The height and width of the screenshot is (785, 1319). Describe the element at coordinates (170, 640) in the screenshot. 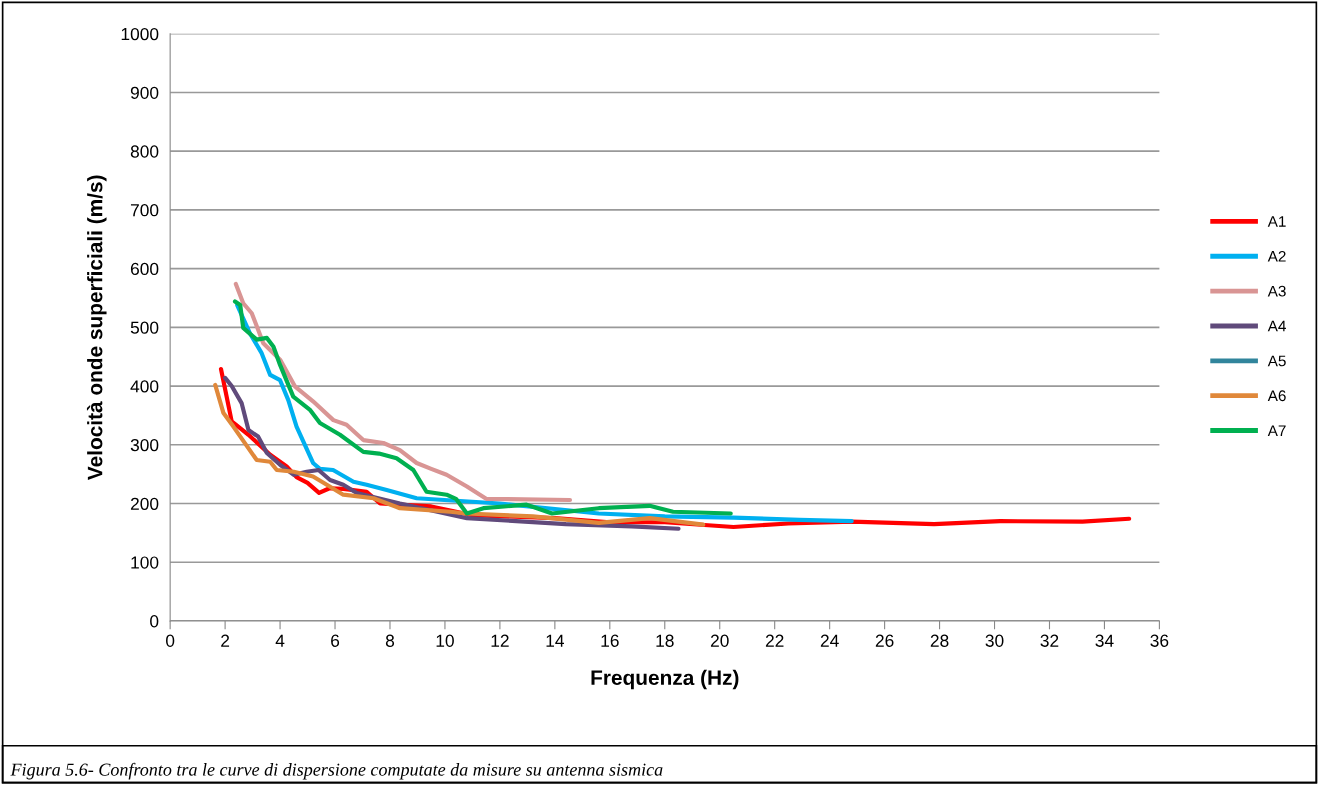

I see `x-tick-label: 0` at that location.